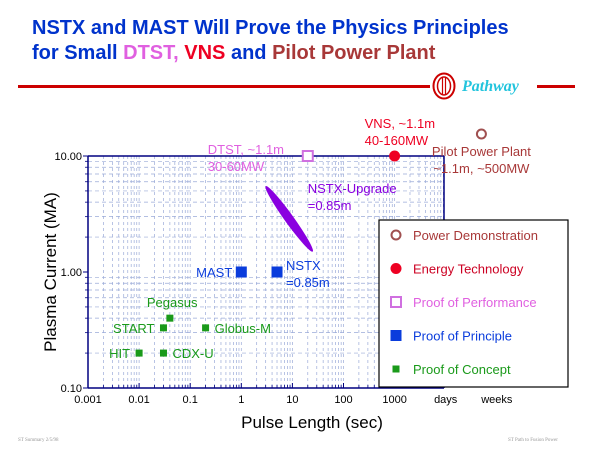 Image resolution: width=600 pixels, height=450 pixels. Describe the element at coordinates (396, 302) in the screenshot. I see `legend-marker-performance` at that location.